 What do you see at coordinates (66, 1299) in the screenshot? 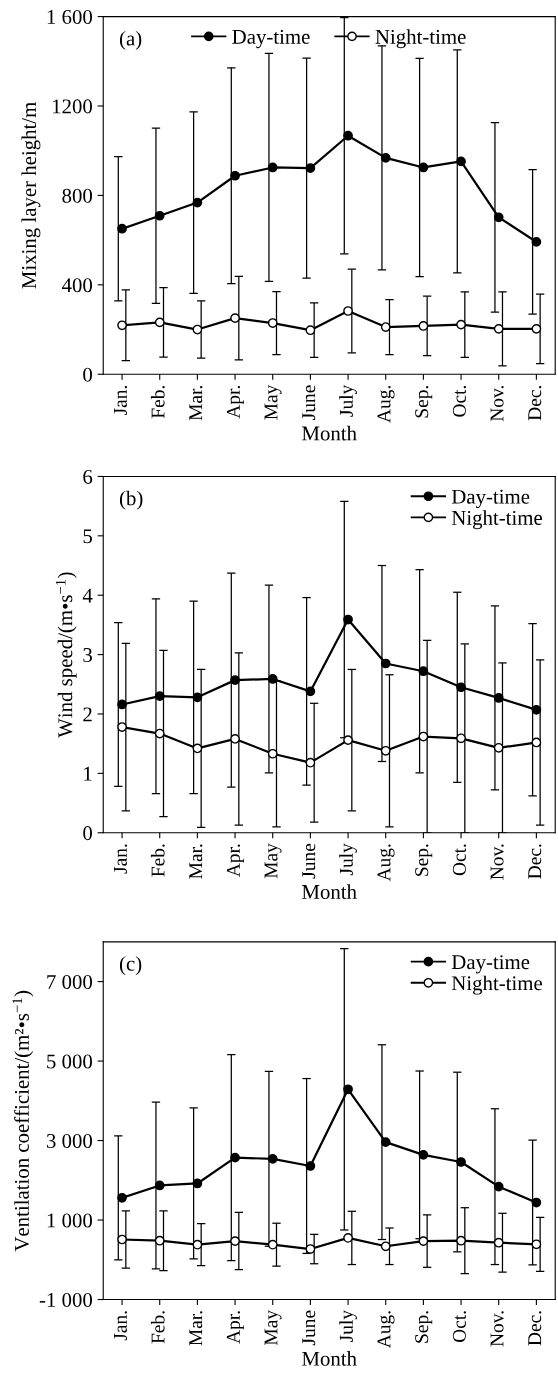
I see `y-tick-label: -1 000` at bounding box center [66, 1299].